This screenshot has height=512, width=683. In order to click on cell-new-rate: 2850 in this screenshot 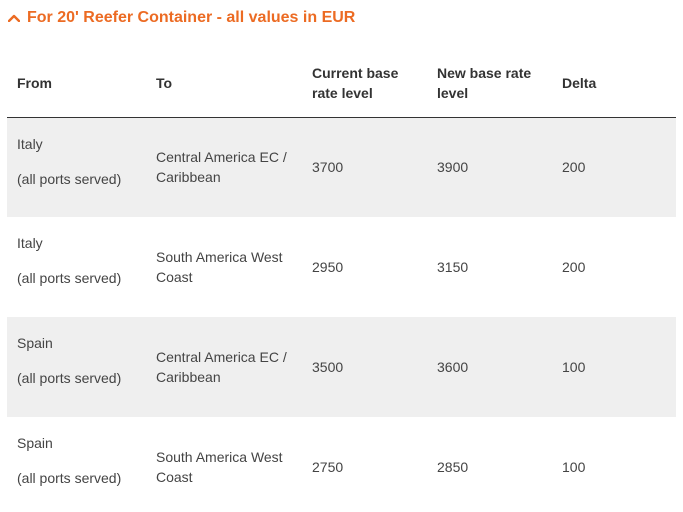, I will do `click(453, 467)`.